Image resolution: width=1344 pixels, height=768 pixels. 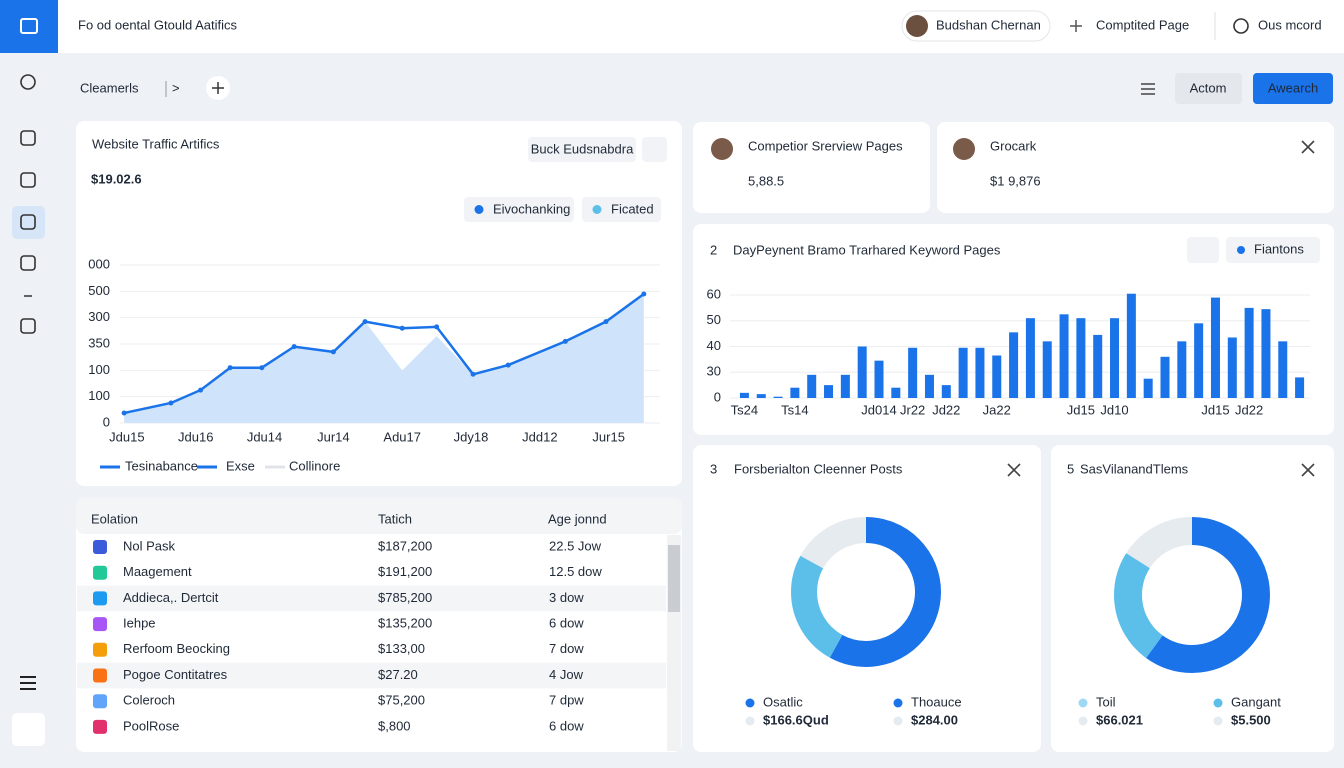 What do you see at coordinates (99, 263) in the screenshot?
I see `y-tick-label: 000` at bounding box center [99, 263].